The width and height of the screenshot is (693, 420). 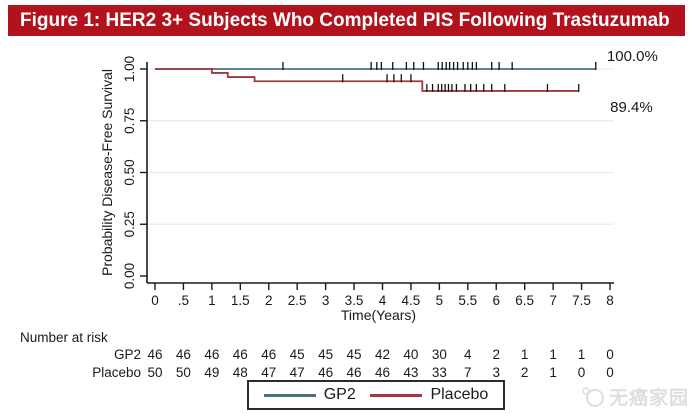 What do you see at coordinates (129, 224) in the screenshot?
I see `y-tick-label: 0.25` at bounding box center [129, 224].